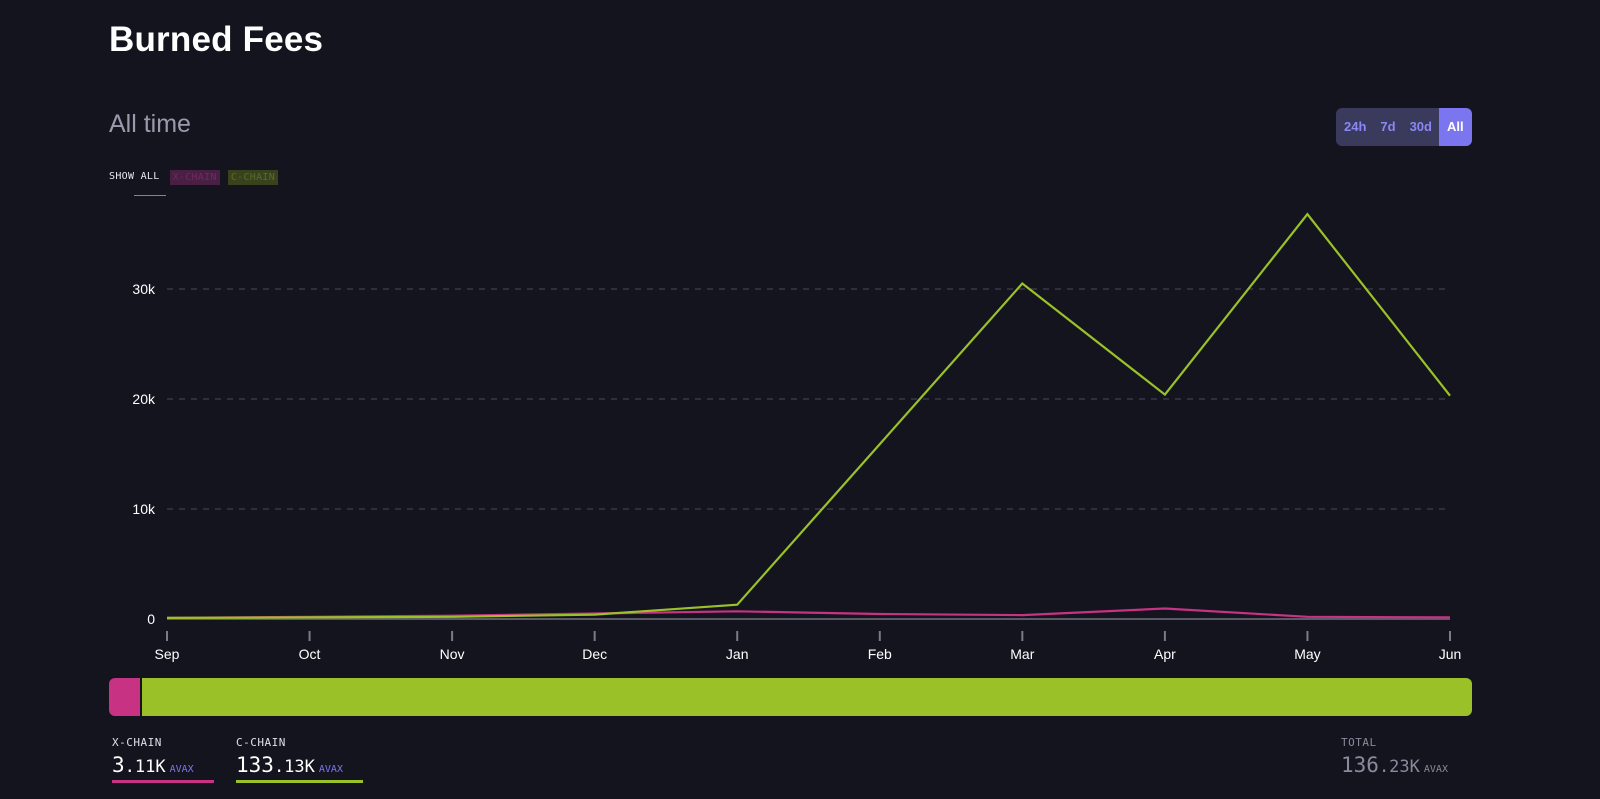  Describe the element at coordinates (144, 509) in the screenshot. I see `y-tick-label: 10k` at that location.